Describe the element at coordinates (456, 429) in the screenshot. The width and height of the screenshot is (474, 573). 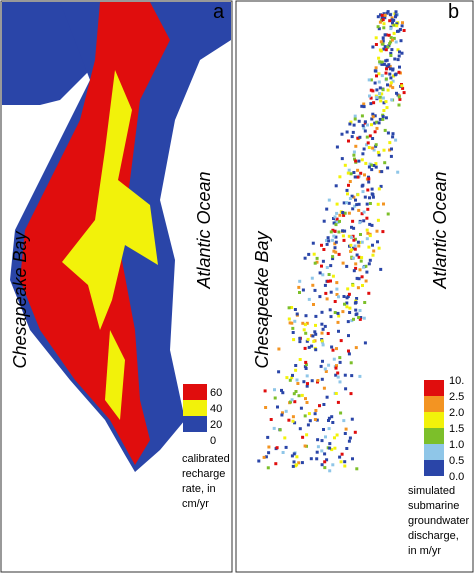
I see `legend-tick: 1.5` at that location.